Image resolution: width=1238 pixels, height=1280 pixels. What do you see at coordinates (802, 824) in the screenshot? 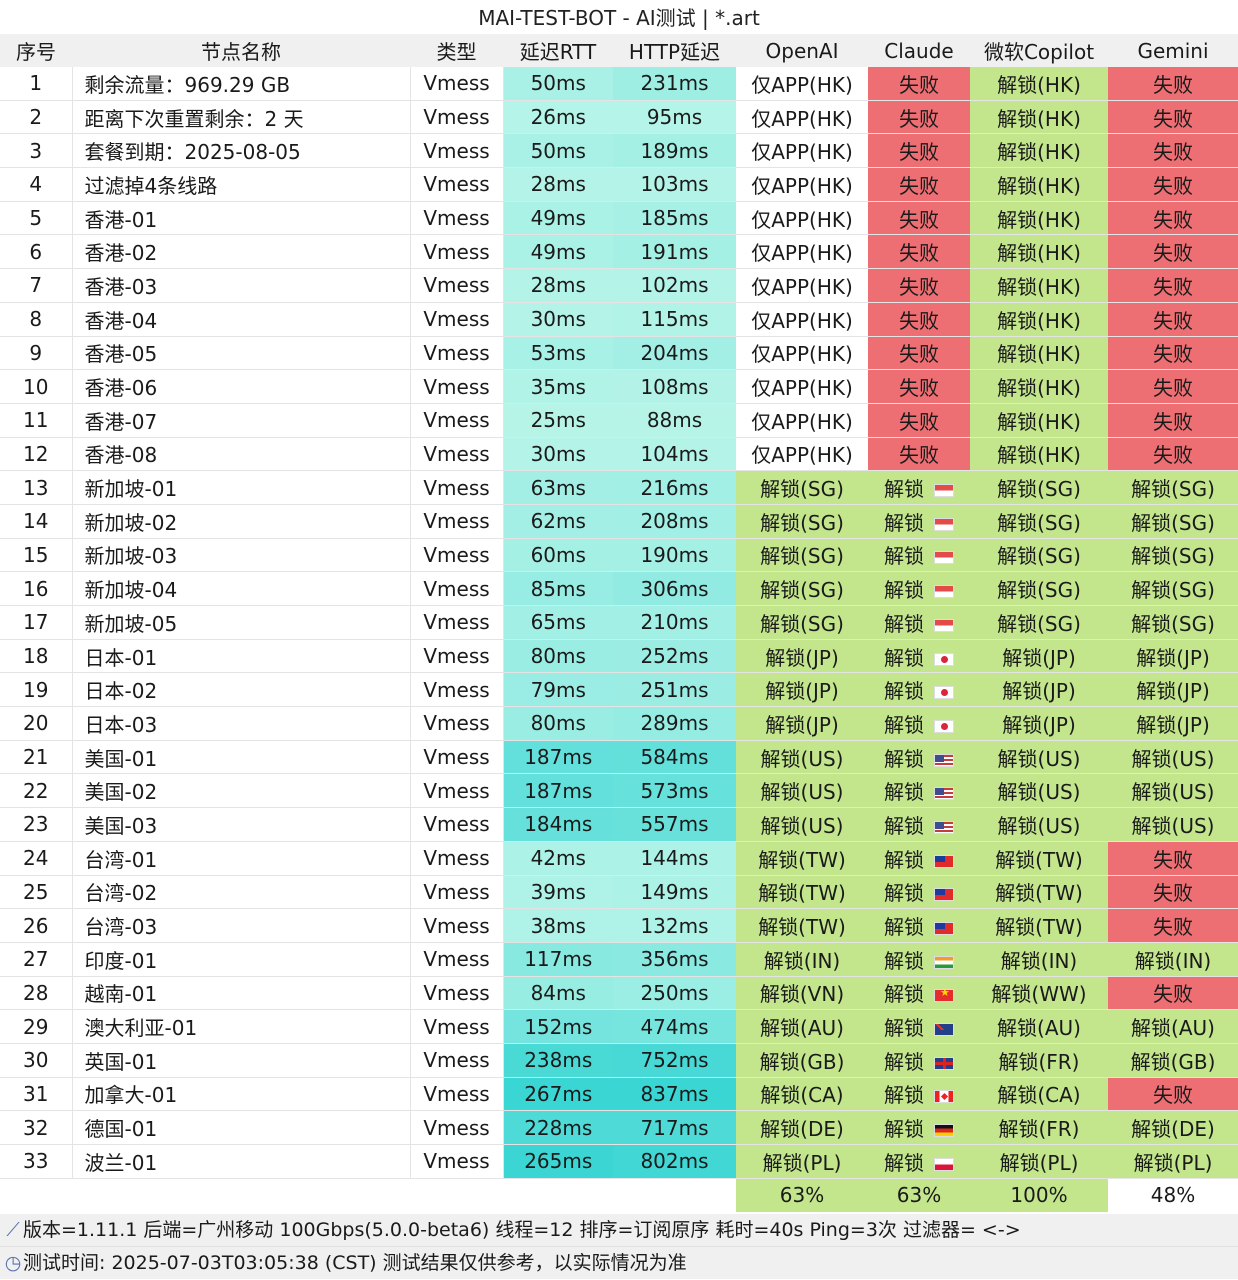
I see `openai-status: 解锁(US)` at bounding box center [802, 824].